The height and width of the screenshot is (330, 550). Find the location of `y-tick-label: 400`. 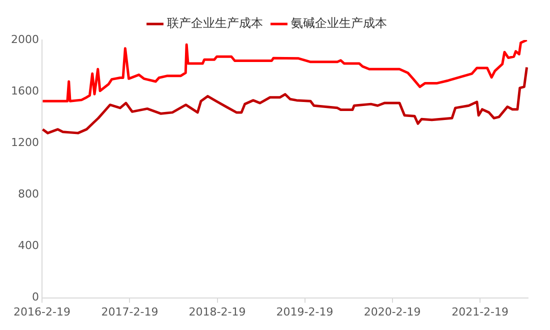

y-tick-label: 400 is located at coordinates (28, 245).